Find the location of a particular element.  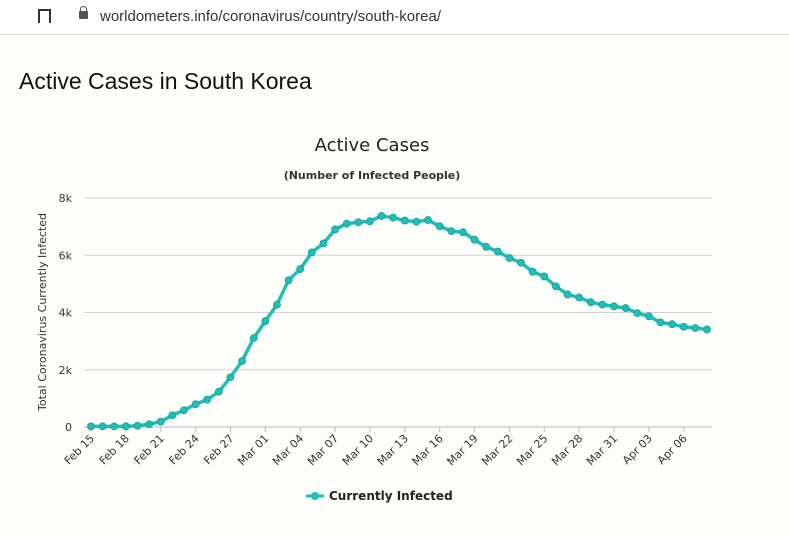

legend-marker is located at coordinates (315, 496).